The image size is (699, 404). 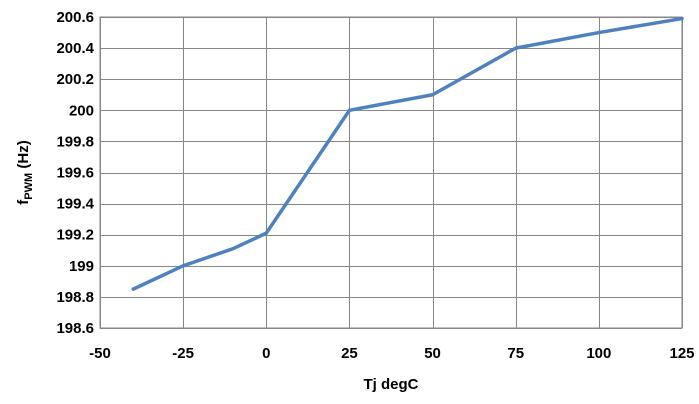 What do you see at coordinates (75, 141) in the screenshot?
I see `y-tick-label: 199.8` at bounding box center [75, 141].